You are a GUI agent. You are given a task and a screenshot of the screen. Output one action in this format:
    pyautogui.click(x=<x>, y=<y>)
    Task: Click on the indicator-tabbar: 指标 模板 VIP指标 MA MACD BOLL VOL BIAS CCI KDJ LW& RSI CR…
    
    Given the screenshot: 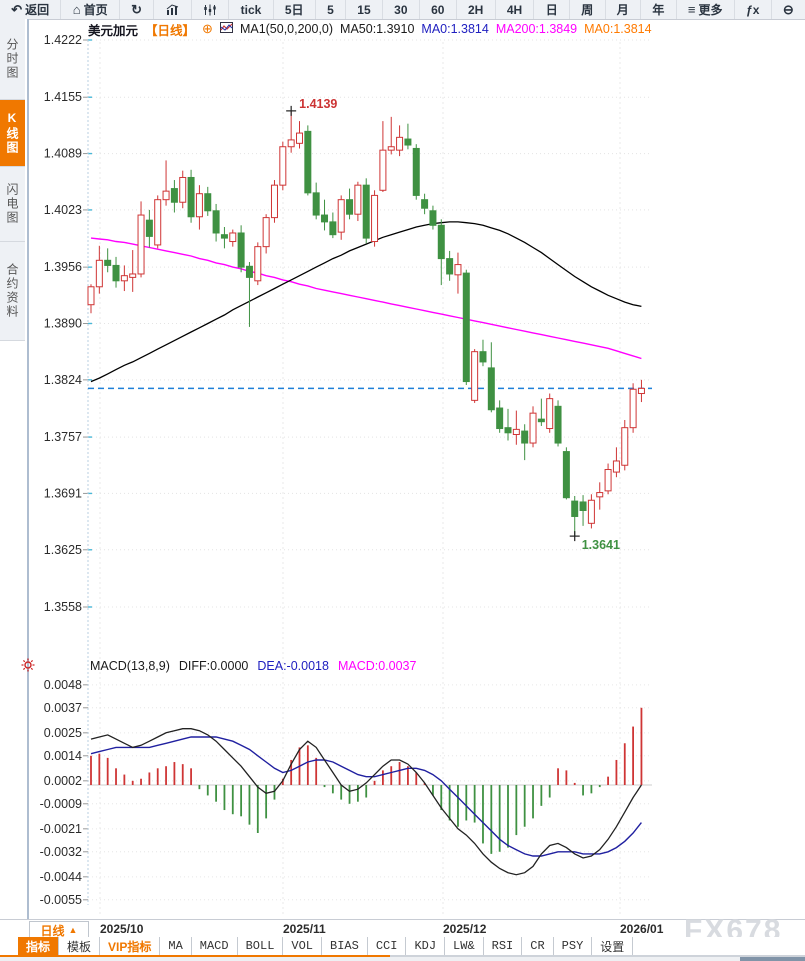 What is the action you would take?
    pyautogui.click(x=402, y=946)
    